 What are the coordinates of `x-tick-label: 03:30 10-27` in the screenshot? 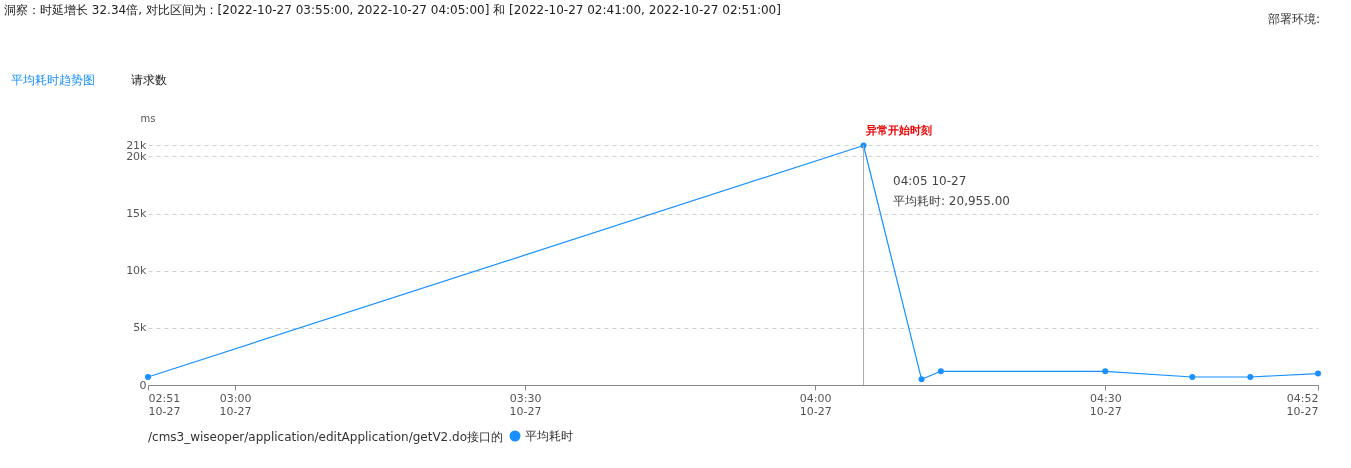 It's located at (525, 404).